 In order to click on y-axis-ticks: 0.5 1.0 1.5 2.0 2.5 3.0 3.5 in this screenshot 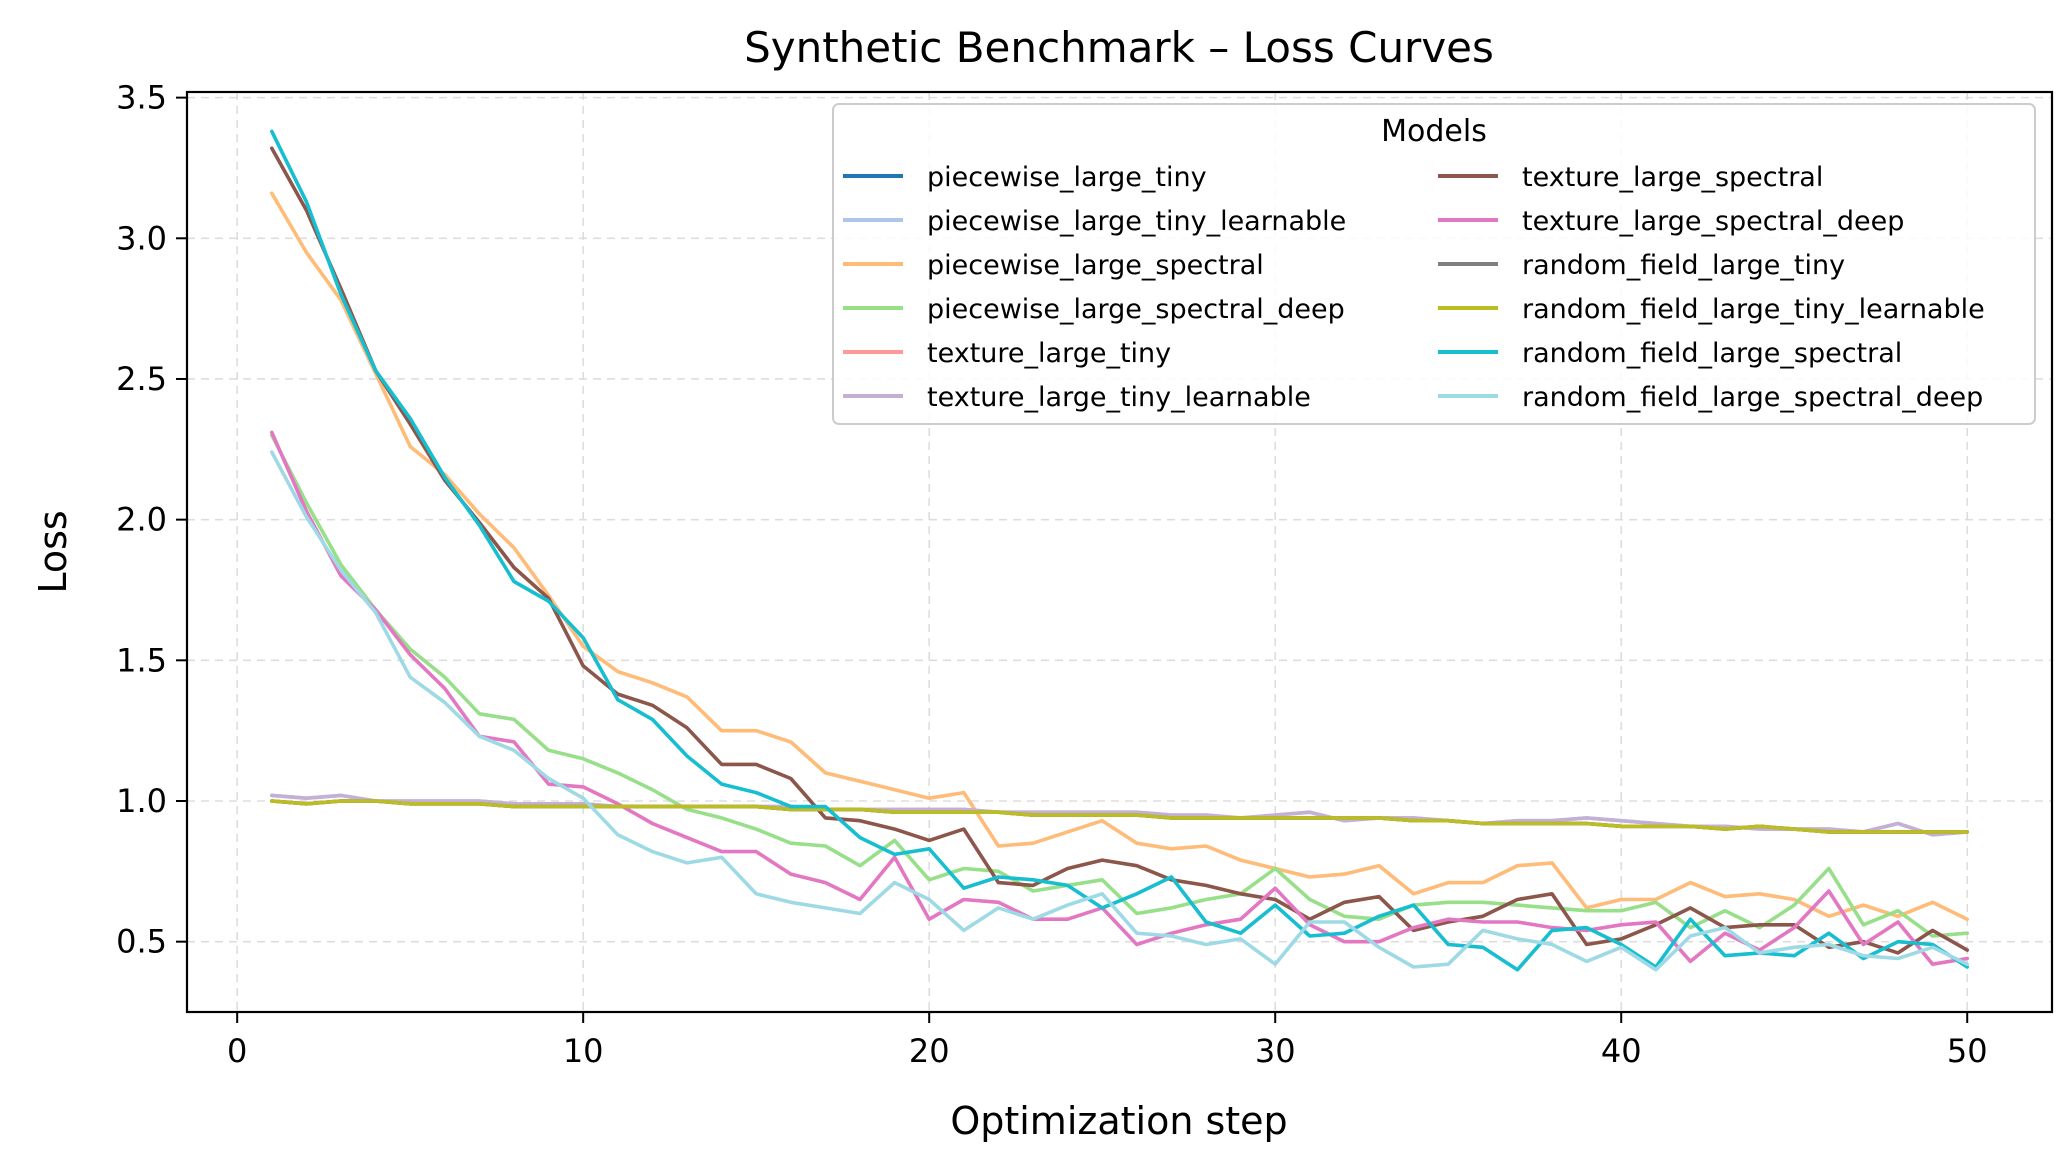, I will do `click(151, 520)`.